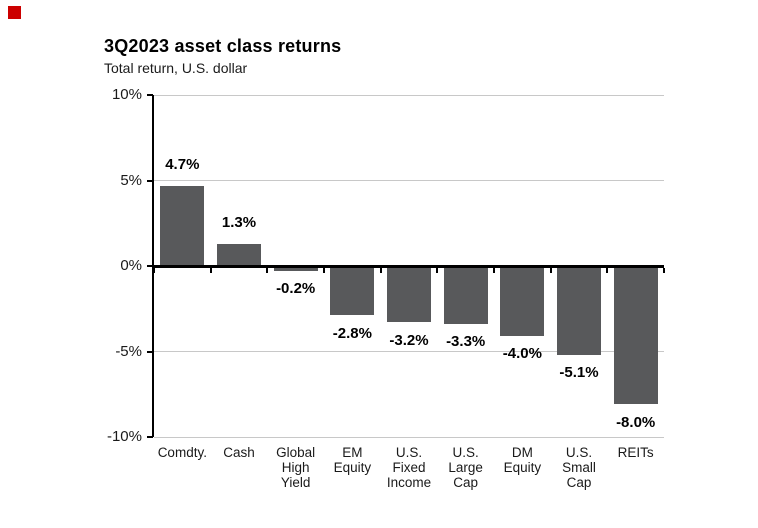 The width and height of the screenshot is (758, 528). Describe the element at coordinates (636, 422) in the screenshot. I see `bar-value-label: -8.0%` at that location.